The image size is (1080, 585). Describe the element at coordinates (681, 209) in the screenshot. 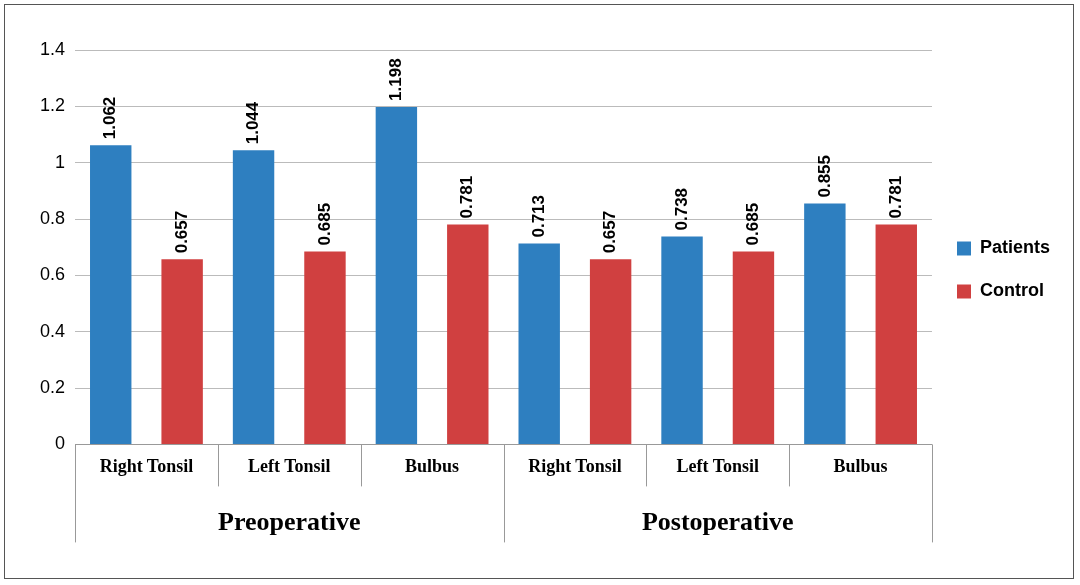

I see `data-label: 0.738` at that location.